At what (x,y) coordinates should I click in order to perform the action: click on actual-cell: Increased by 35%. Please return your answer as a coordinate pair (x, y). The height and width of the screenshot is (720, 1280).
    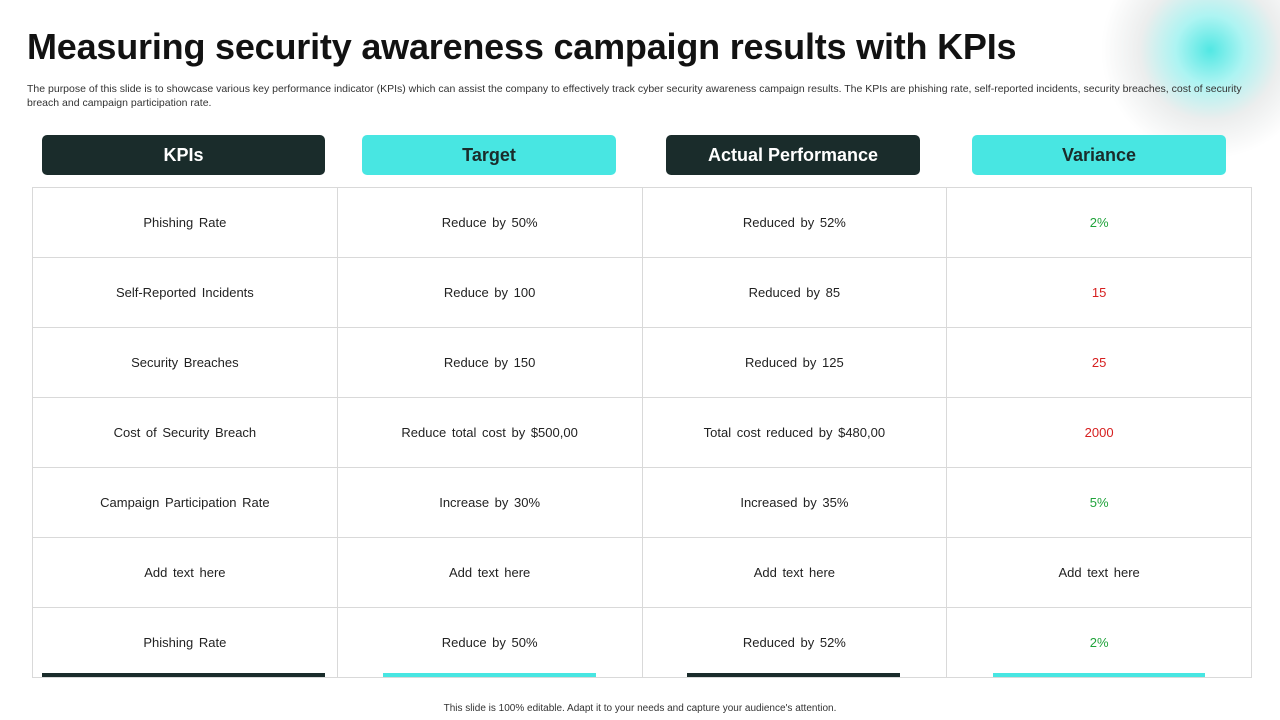
    Looking at the image, I should click on (795, 502).